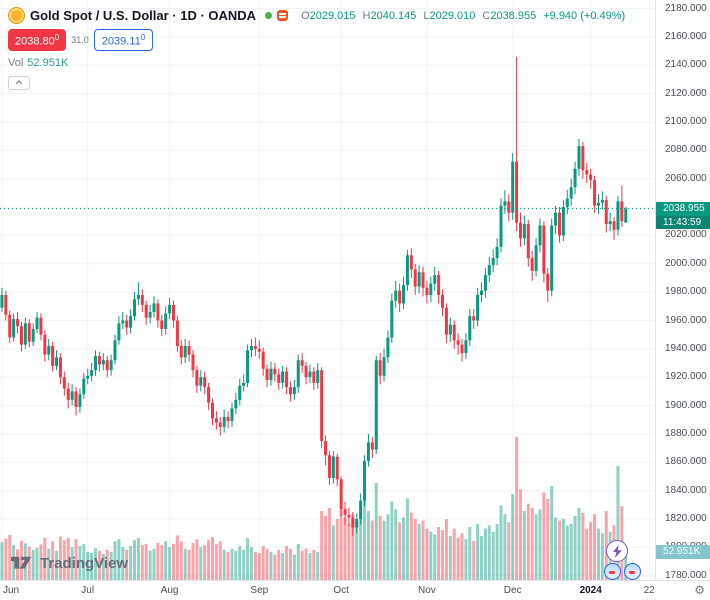 This screenshot has height=600, width=710. I want to click on price-axis-label: 1980.000, so click(686, 292).